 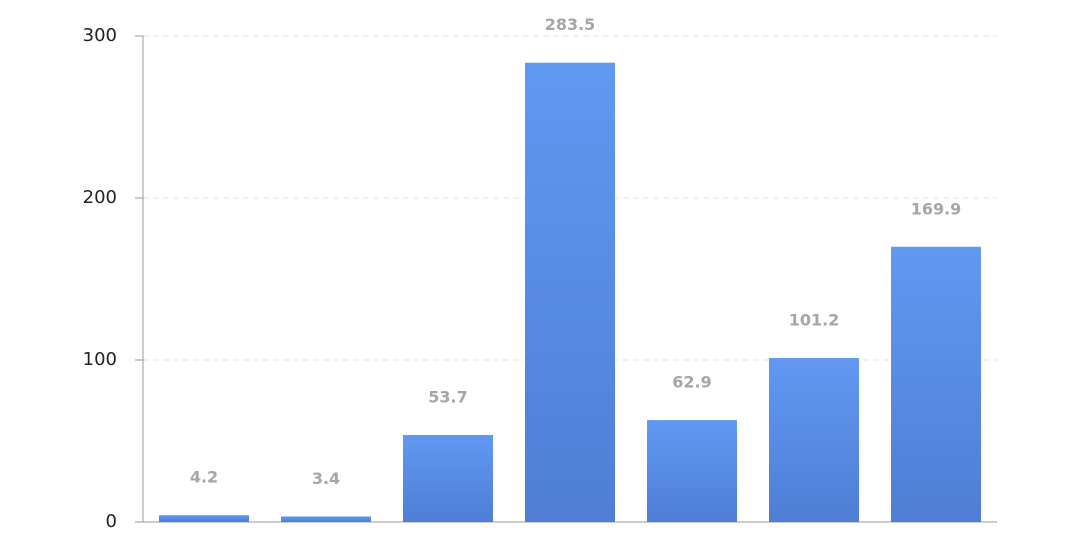 I want to click on value-label: 53.7, so click(x=447, y=397).